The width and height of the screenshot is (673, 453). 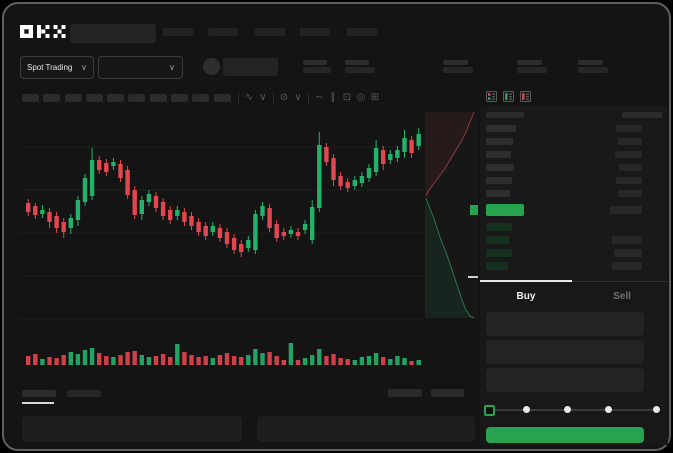 I want to click on bottom-tab-order-history, so click(x=84, y=393).